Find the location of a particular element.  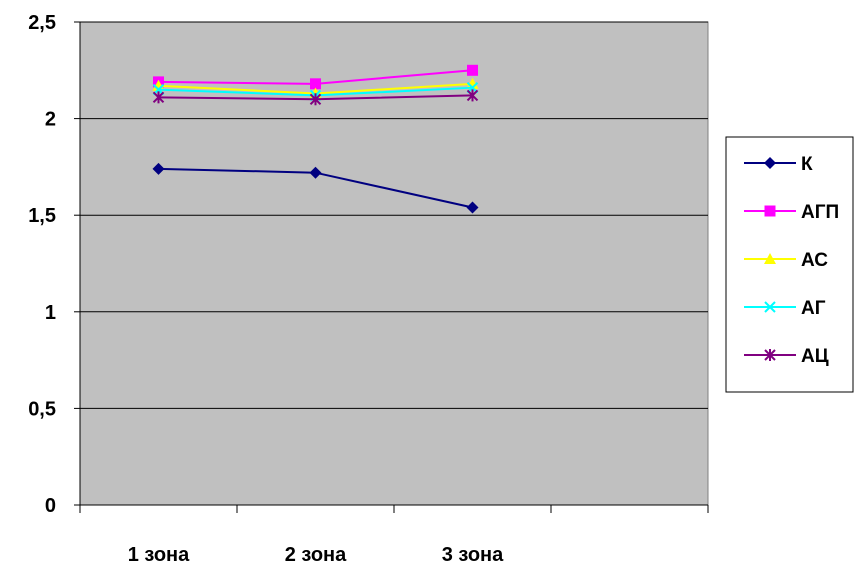

legend-item: АГ is located at coordinates (785, 308).